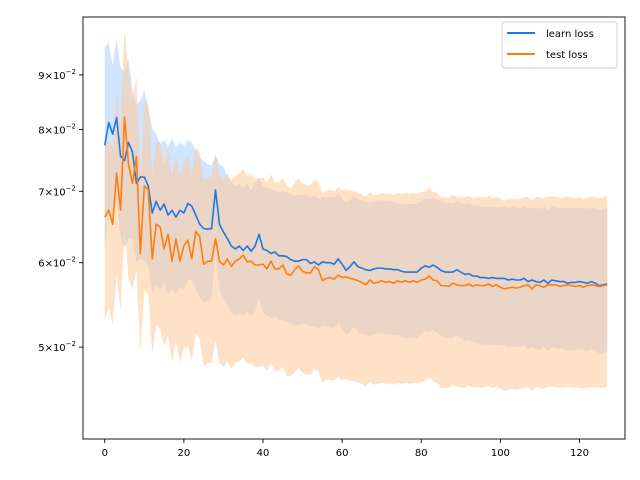 The width and height of the screenshot is (640, 480). I want to click on legend-label-learn-loss: learn loss, so click(570, 34).